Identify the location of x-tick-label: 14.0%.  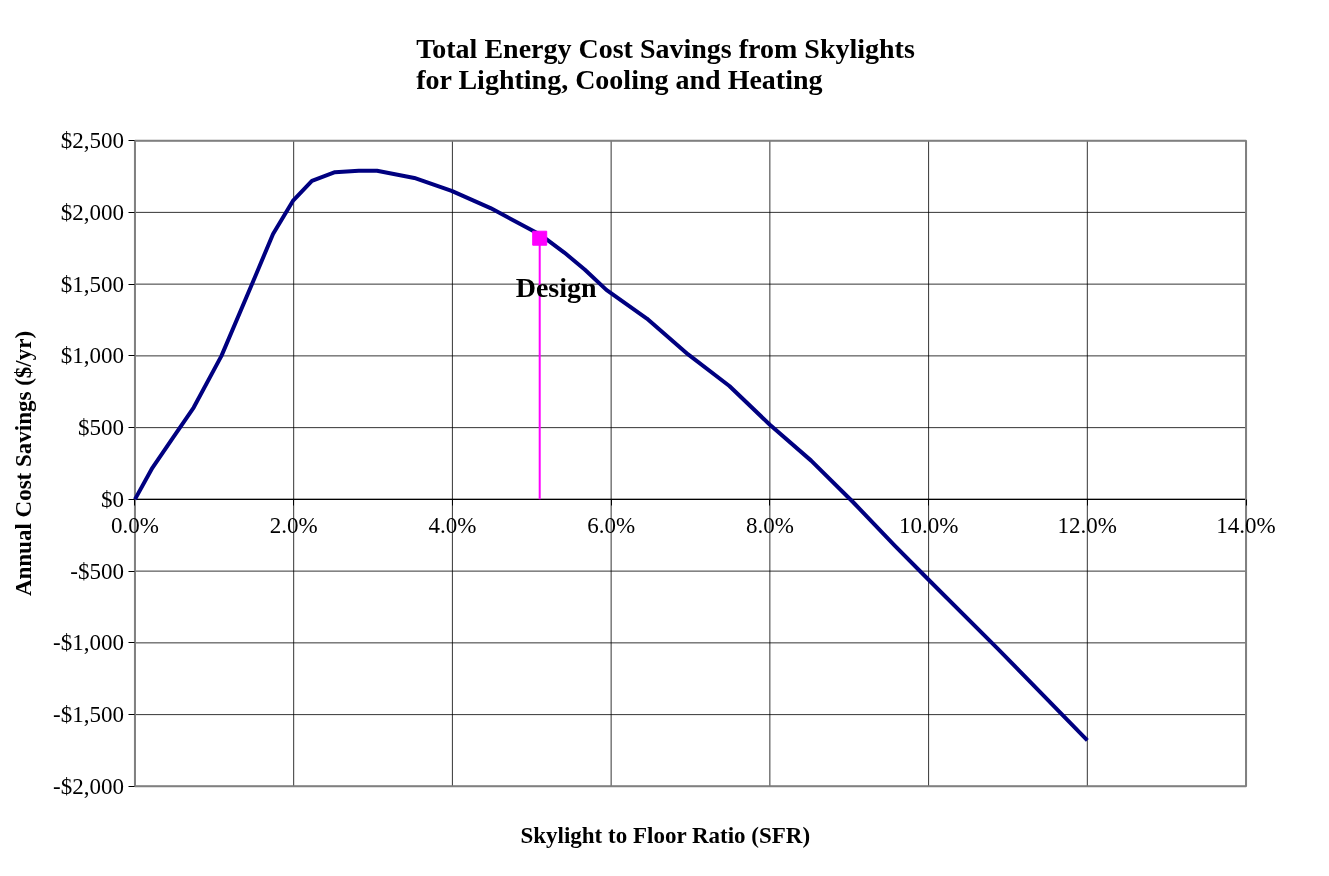
(1246, 526).